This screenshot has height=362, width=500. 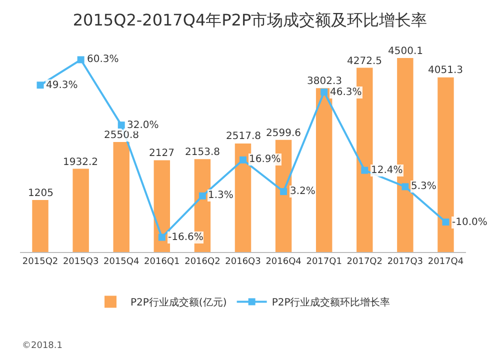 What do you see at coordinates (364, 261) in the screenshot?
I see `x-tick-label: 2017Q2` at bounding box center [364, 261].